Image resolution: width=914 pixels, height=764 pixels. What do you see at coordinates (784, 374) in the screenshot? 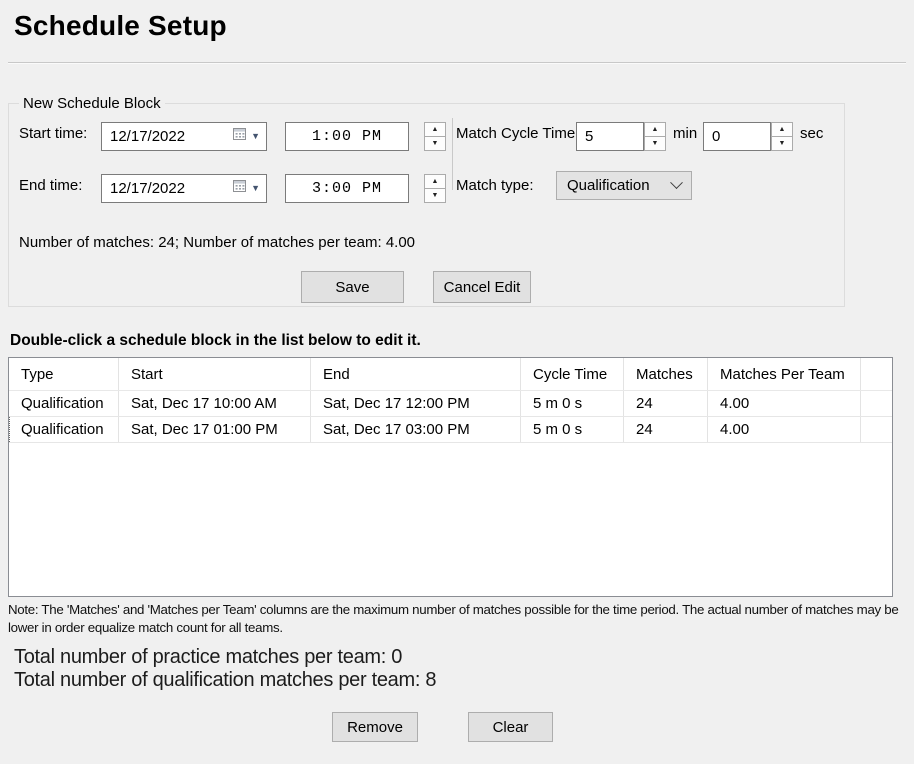
I see `column-header-matches-per-team: Matches Per Team` at bounding box center [784, 374].